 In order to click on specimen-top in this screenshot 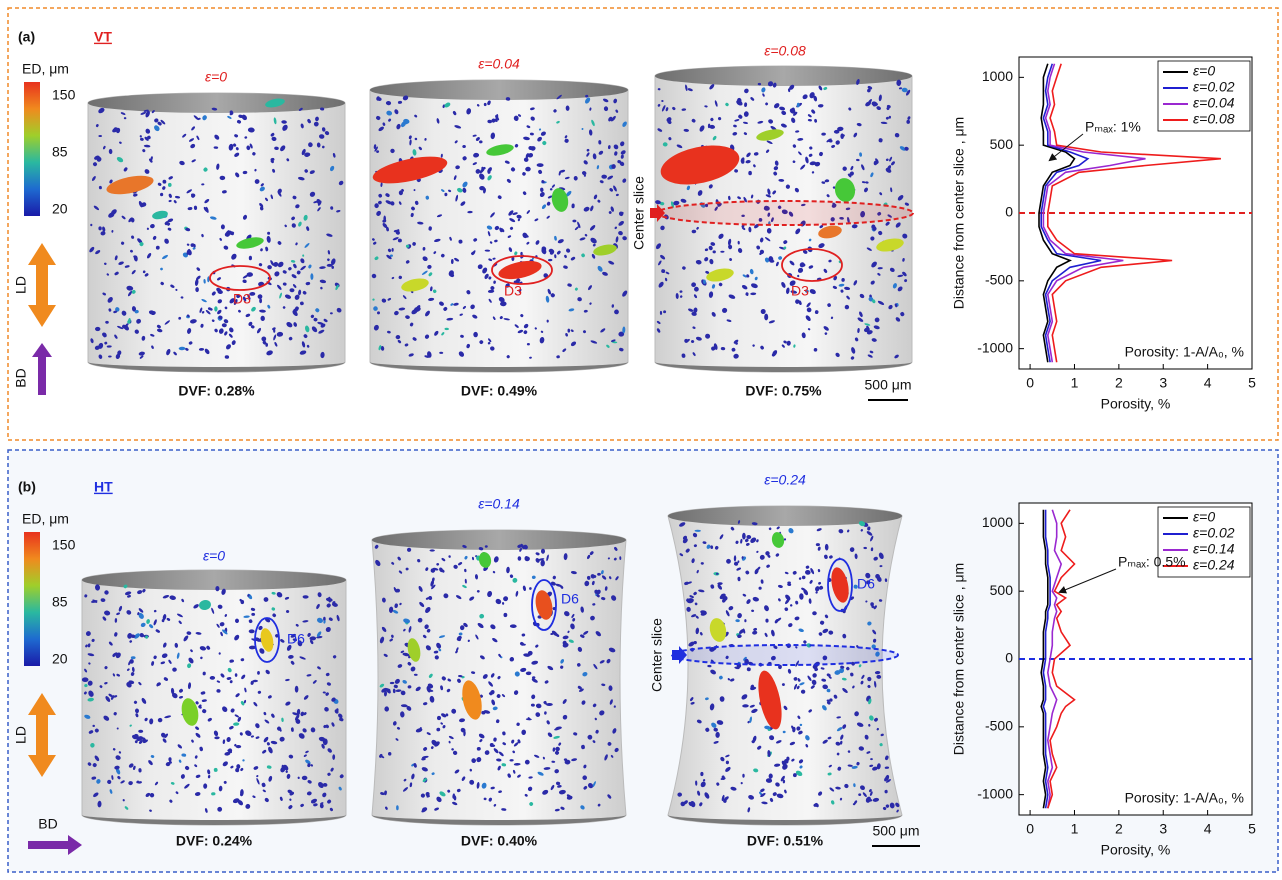, I will do `click(499, 540)`.